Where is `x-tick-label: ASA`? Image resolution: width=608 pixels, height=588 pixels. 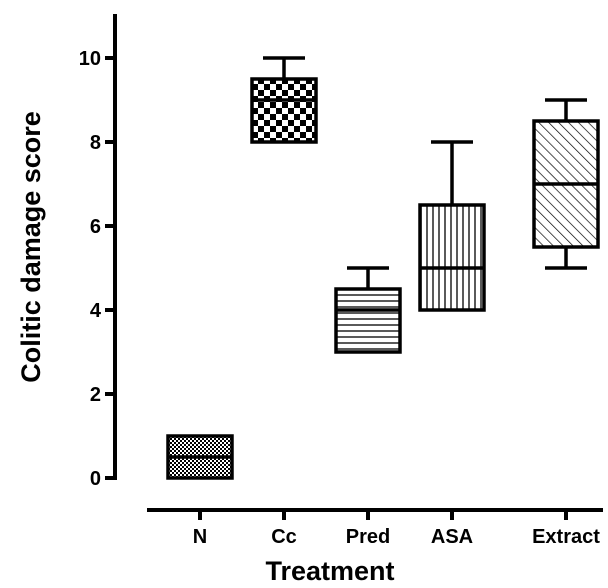 x-tick-label: ASA is located at coordinates (452, 537).